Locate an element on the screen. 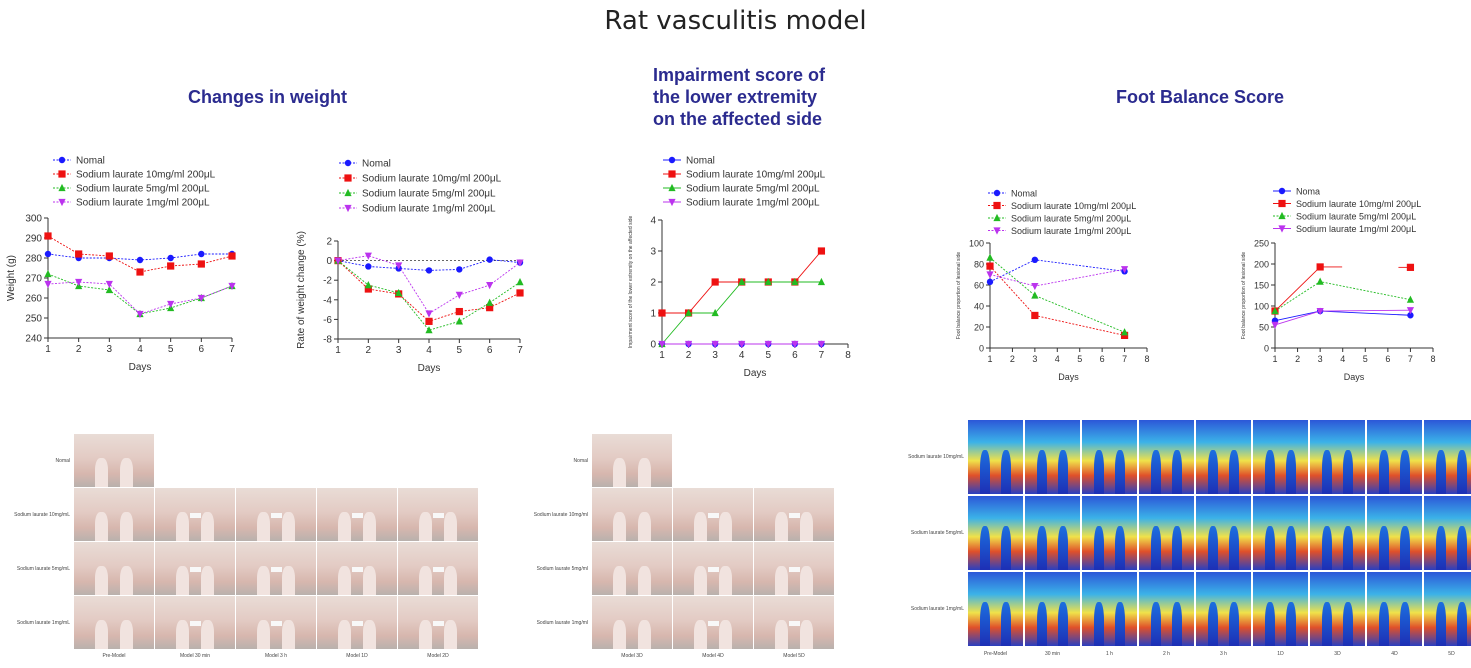  column-label: 30 min is located at coordinates (1052, 654).